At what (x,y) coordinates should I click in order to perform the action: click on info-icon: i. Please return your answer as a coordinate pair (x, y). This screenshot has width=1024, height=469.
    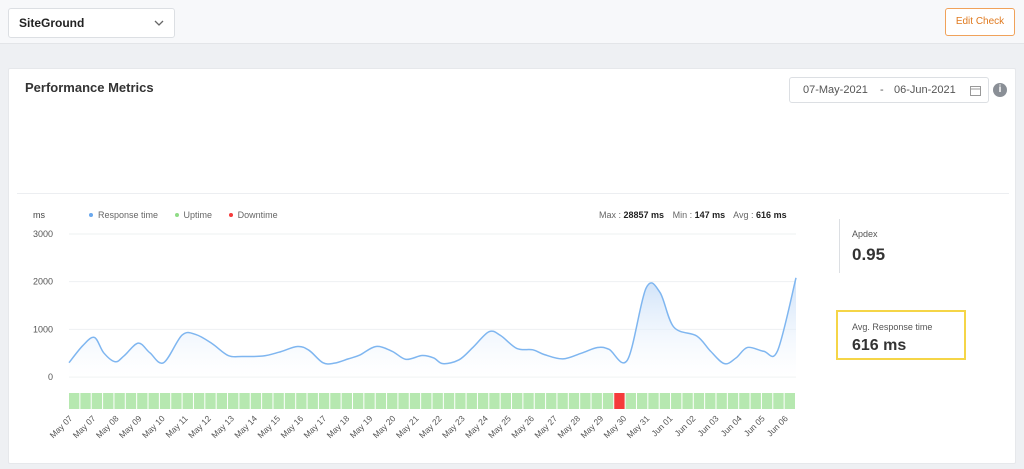
    Looking at the image, I should click on (1000, 90).